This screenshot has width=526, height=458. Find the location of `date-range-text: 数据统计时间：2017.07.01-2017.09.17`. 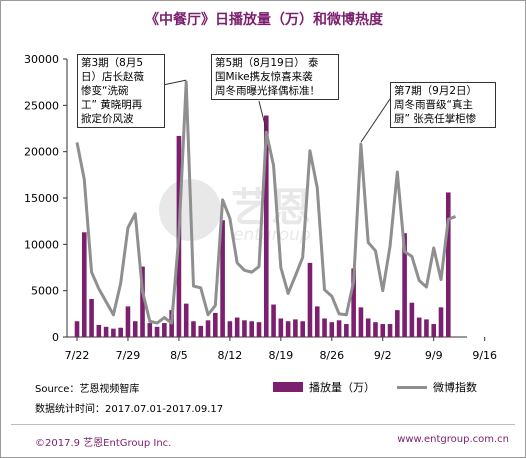

date-range-text: 数据统计时间：2017.07.01-2017.09.17 is located at coordinates (129, 409).